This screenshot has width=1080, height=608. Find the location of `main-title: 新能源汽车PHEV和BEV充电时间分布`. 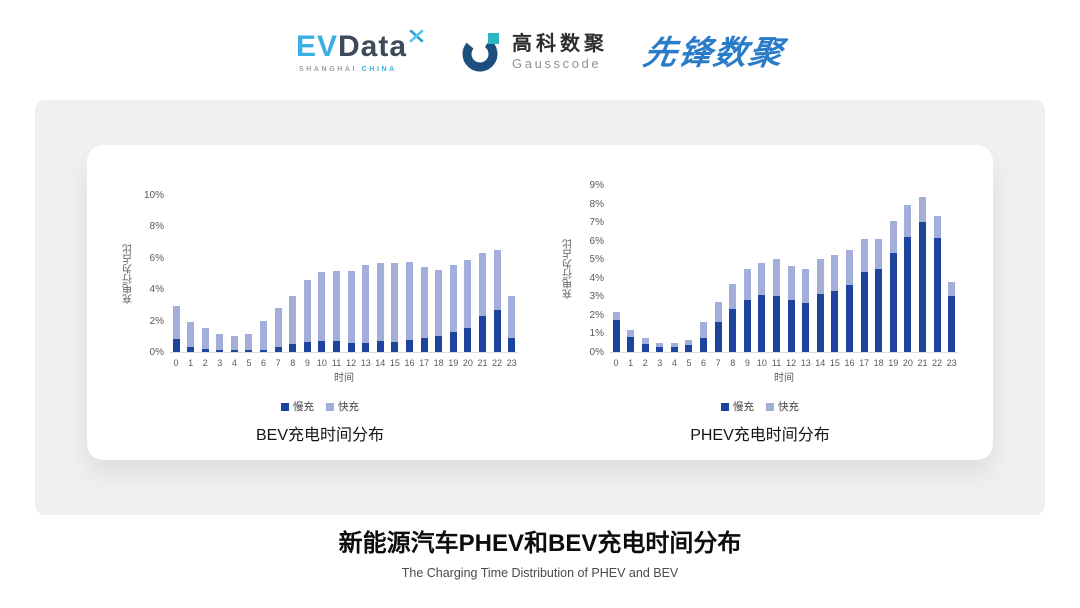

main-title: 新能源汽车PHEV和BEV充电时间分布 is located at coordinates (540, 543).